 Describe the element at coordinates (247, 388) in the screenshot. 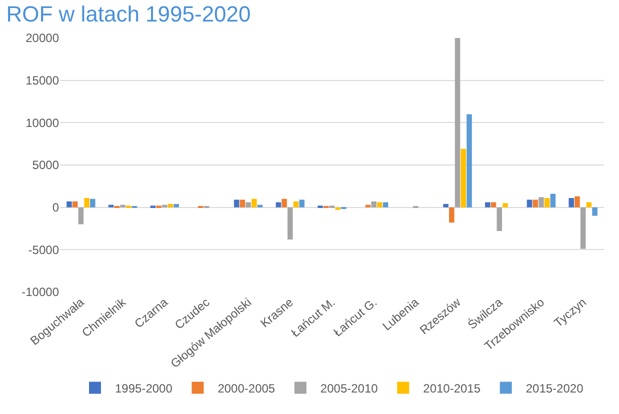

I see `legend-label: 2000-2005` at that location.